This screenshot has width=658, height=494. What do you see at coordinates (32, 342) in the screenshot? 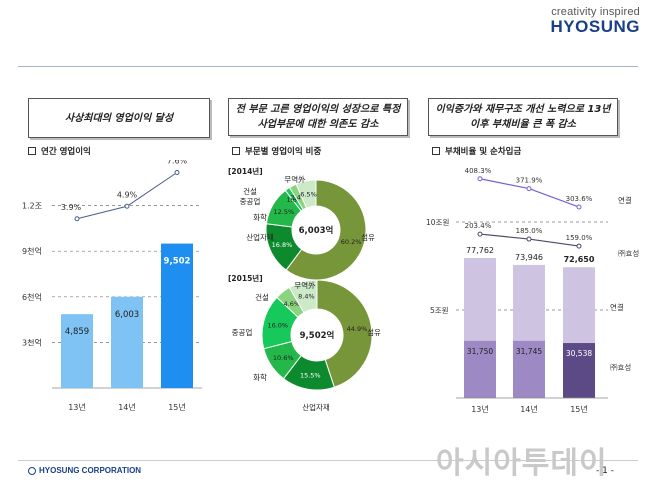
I see `y-tick-label: 3천억` at bounding box center [32, 342].